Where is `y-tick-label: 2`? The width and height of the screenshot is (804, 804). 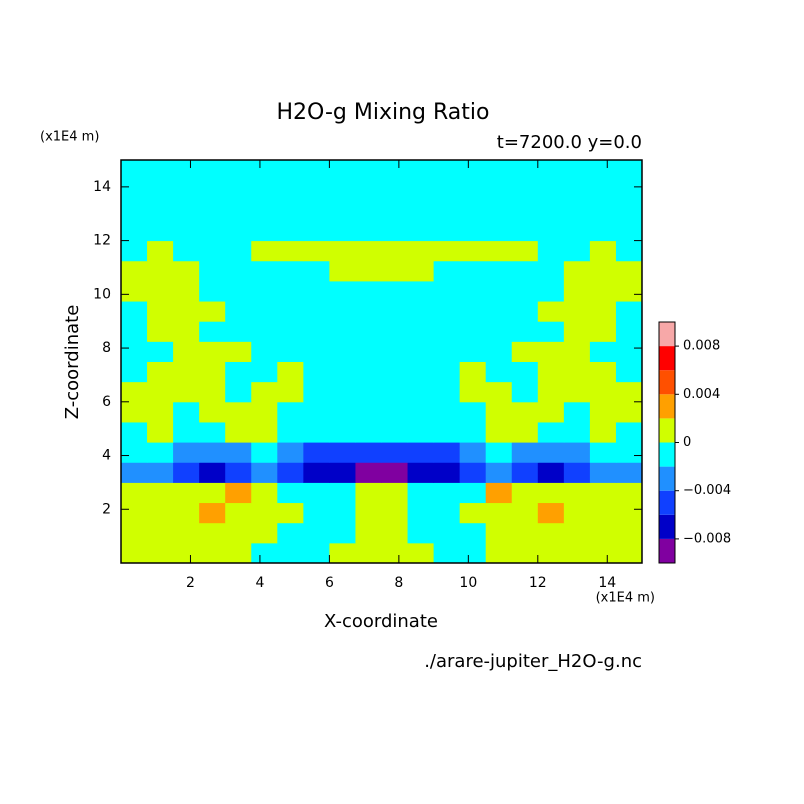
y-tick-label: 2 is located at coordinates (106, 509).